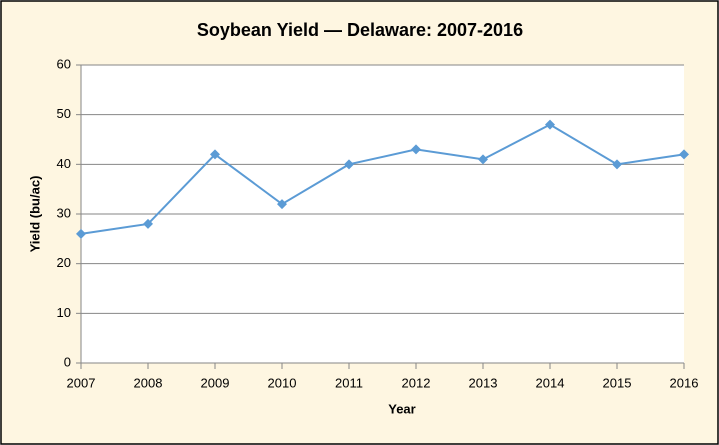 This screenshot has height=445, width=719. I want to click on x-tick-label: 2008, so click(148, 382).